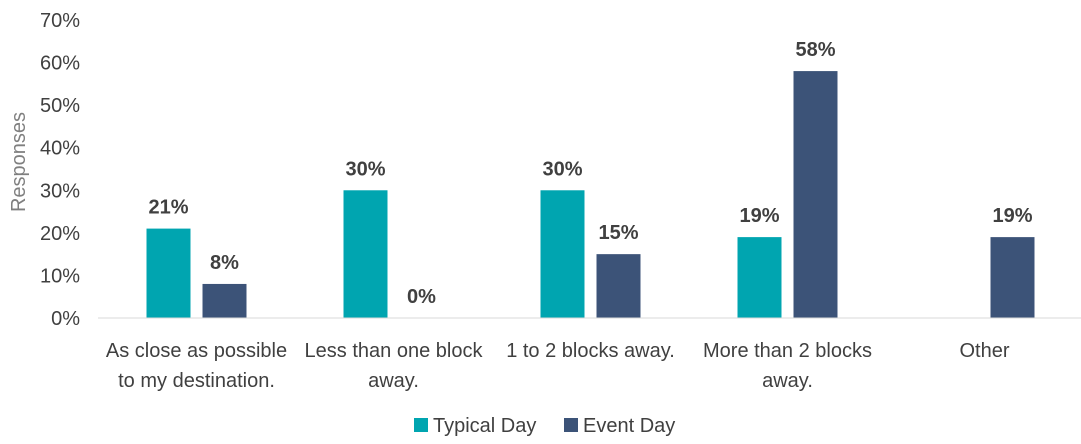 The width and height of the screenshot is (1081, 444). What do you see at coordinates (394, 351) in the screenshot?
I see `x-category-label: Less than one block` at bounding box center [394, 351].